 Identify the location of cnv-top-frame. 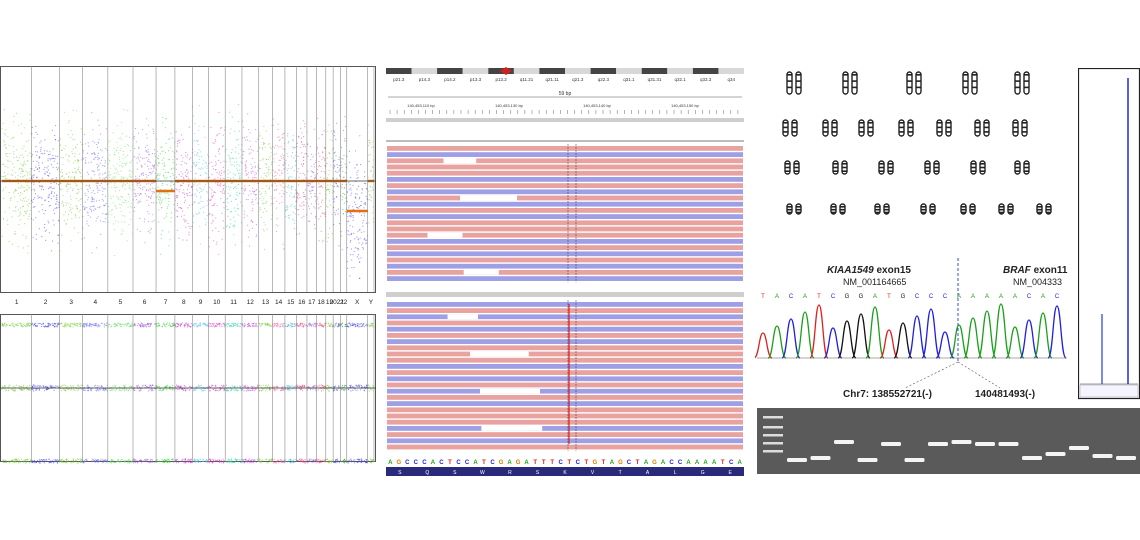
(188, 179).